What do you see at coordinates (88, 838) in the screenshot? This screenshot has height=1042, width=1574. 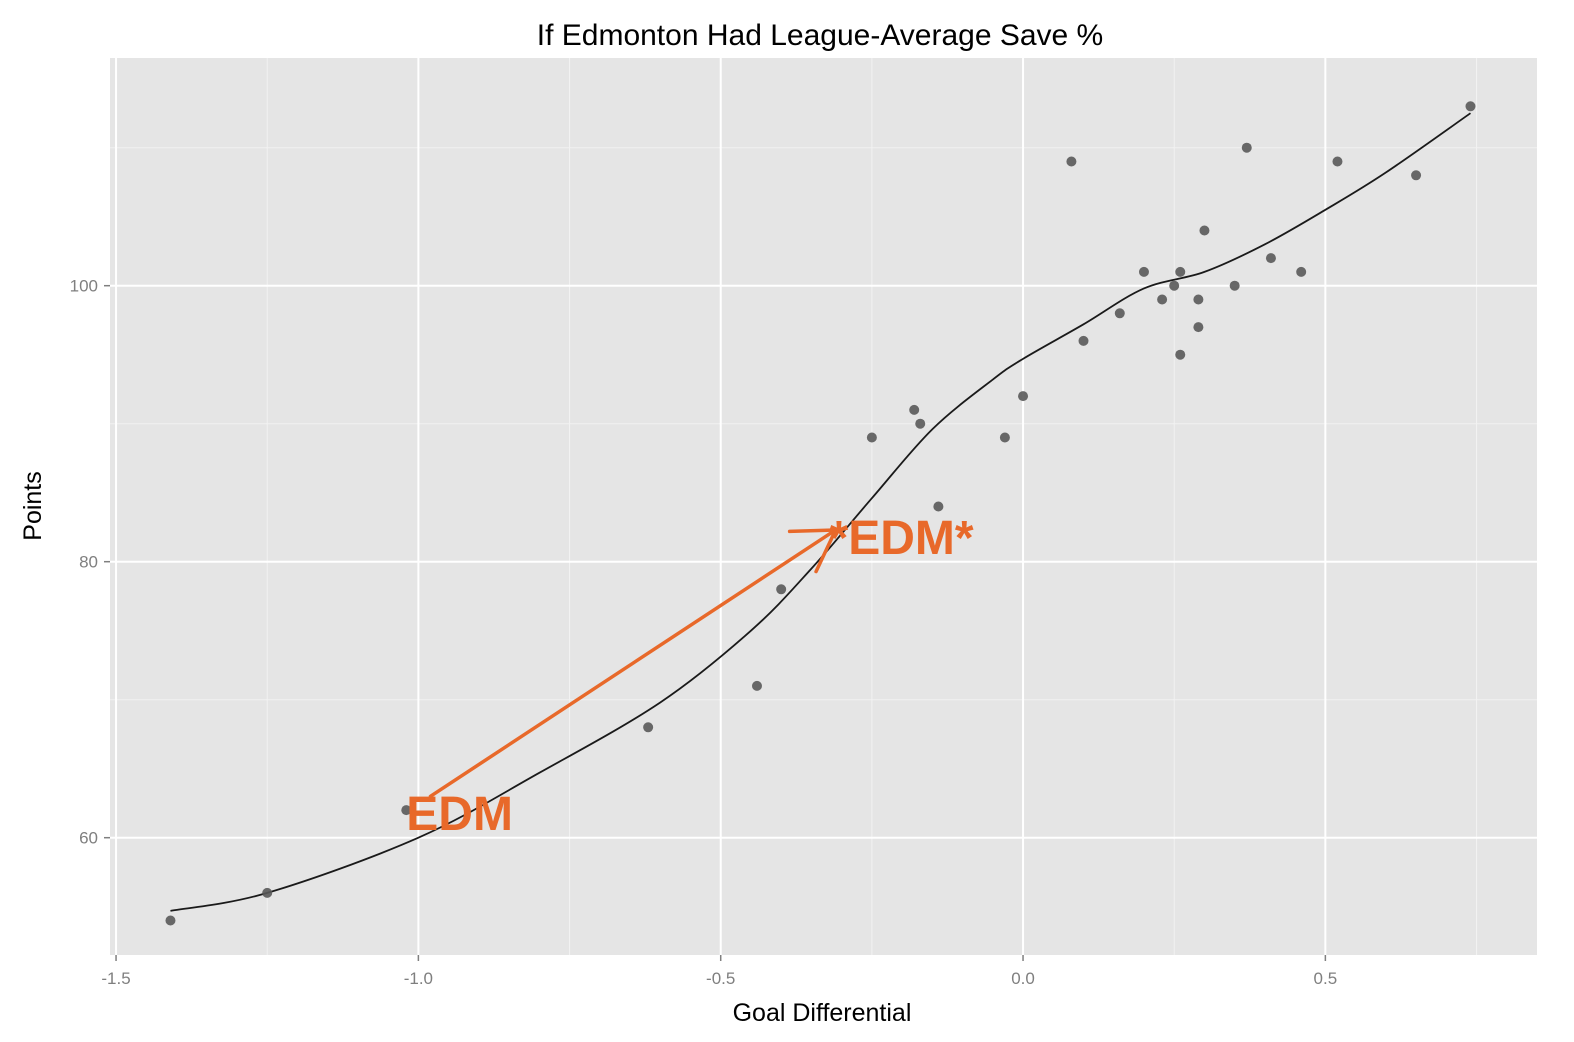 I see `y-tick-label: 60` at bounding box center [88, 838].